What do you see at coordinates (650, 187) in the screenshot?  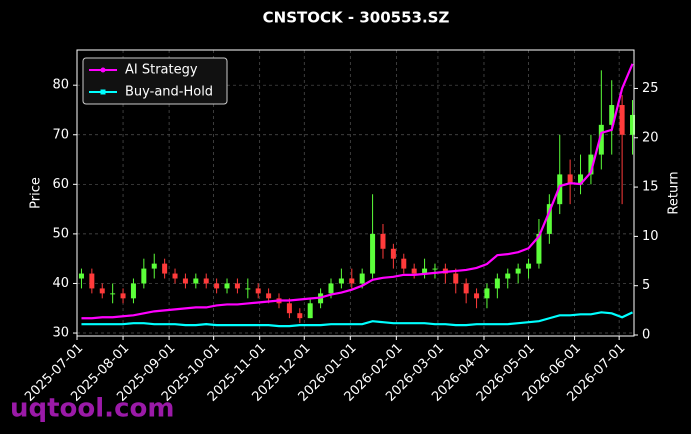 I see `y2-tick-label: 15` at bounding box center [650, 187].